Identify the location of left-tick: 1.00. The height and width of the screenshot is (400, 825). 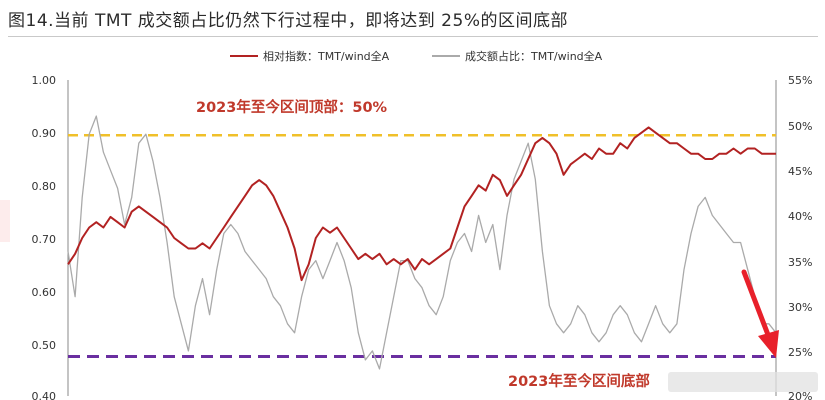
(44, 80).